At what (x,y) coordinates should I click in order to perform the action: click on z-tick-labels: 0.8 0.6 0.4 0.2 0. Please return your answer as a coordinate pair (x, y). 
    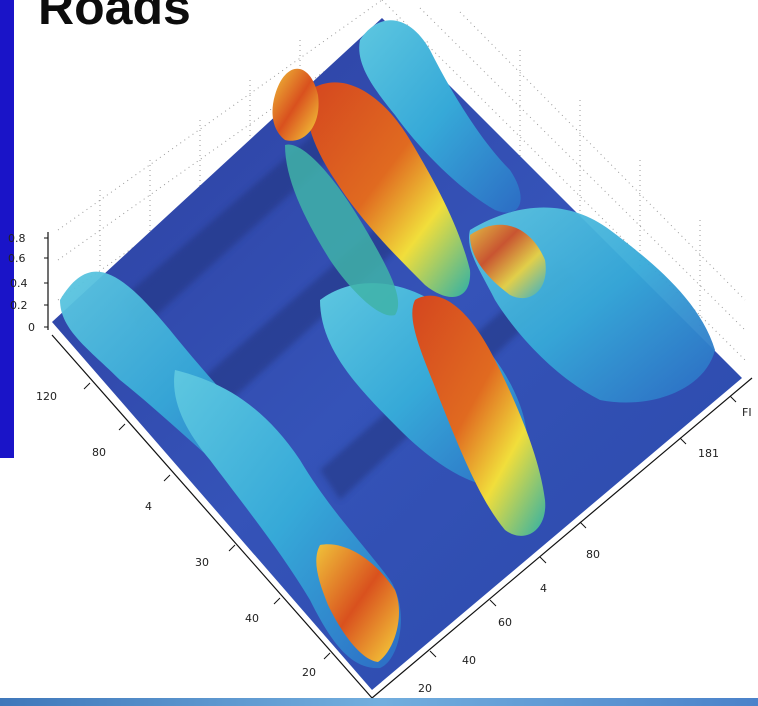
    Looking at the image, I should click on (21, 283).